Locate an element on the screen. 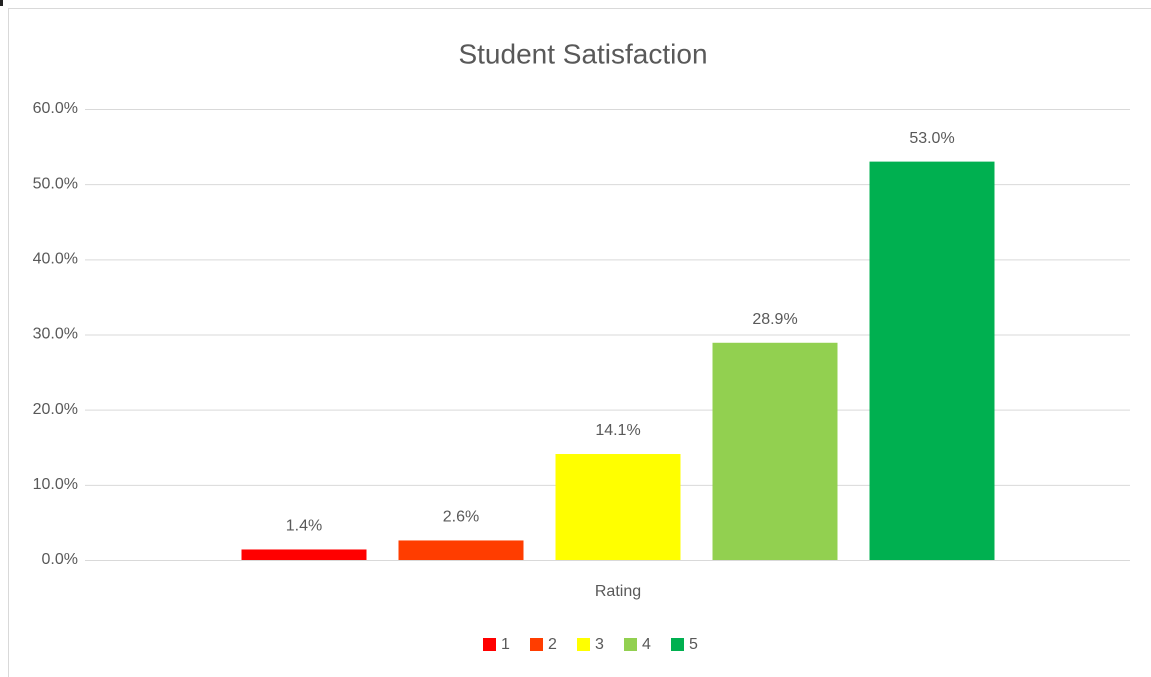 The width and height of the screenshot is (1151, 677). data-label: 28.9% is located at coordinates (774, 319).